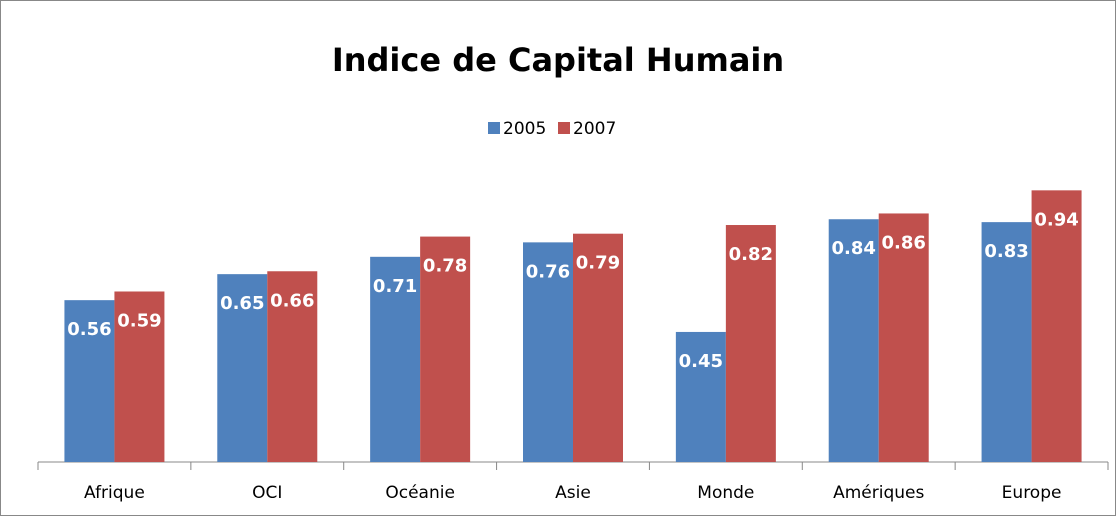 The height and width of the screenshot is (516, 1116). I want to click on chart-title: Indice de Capital Humain, so click(558, 60).